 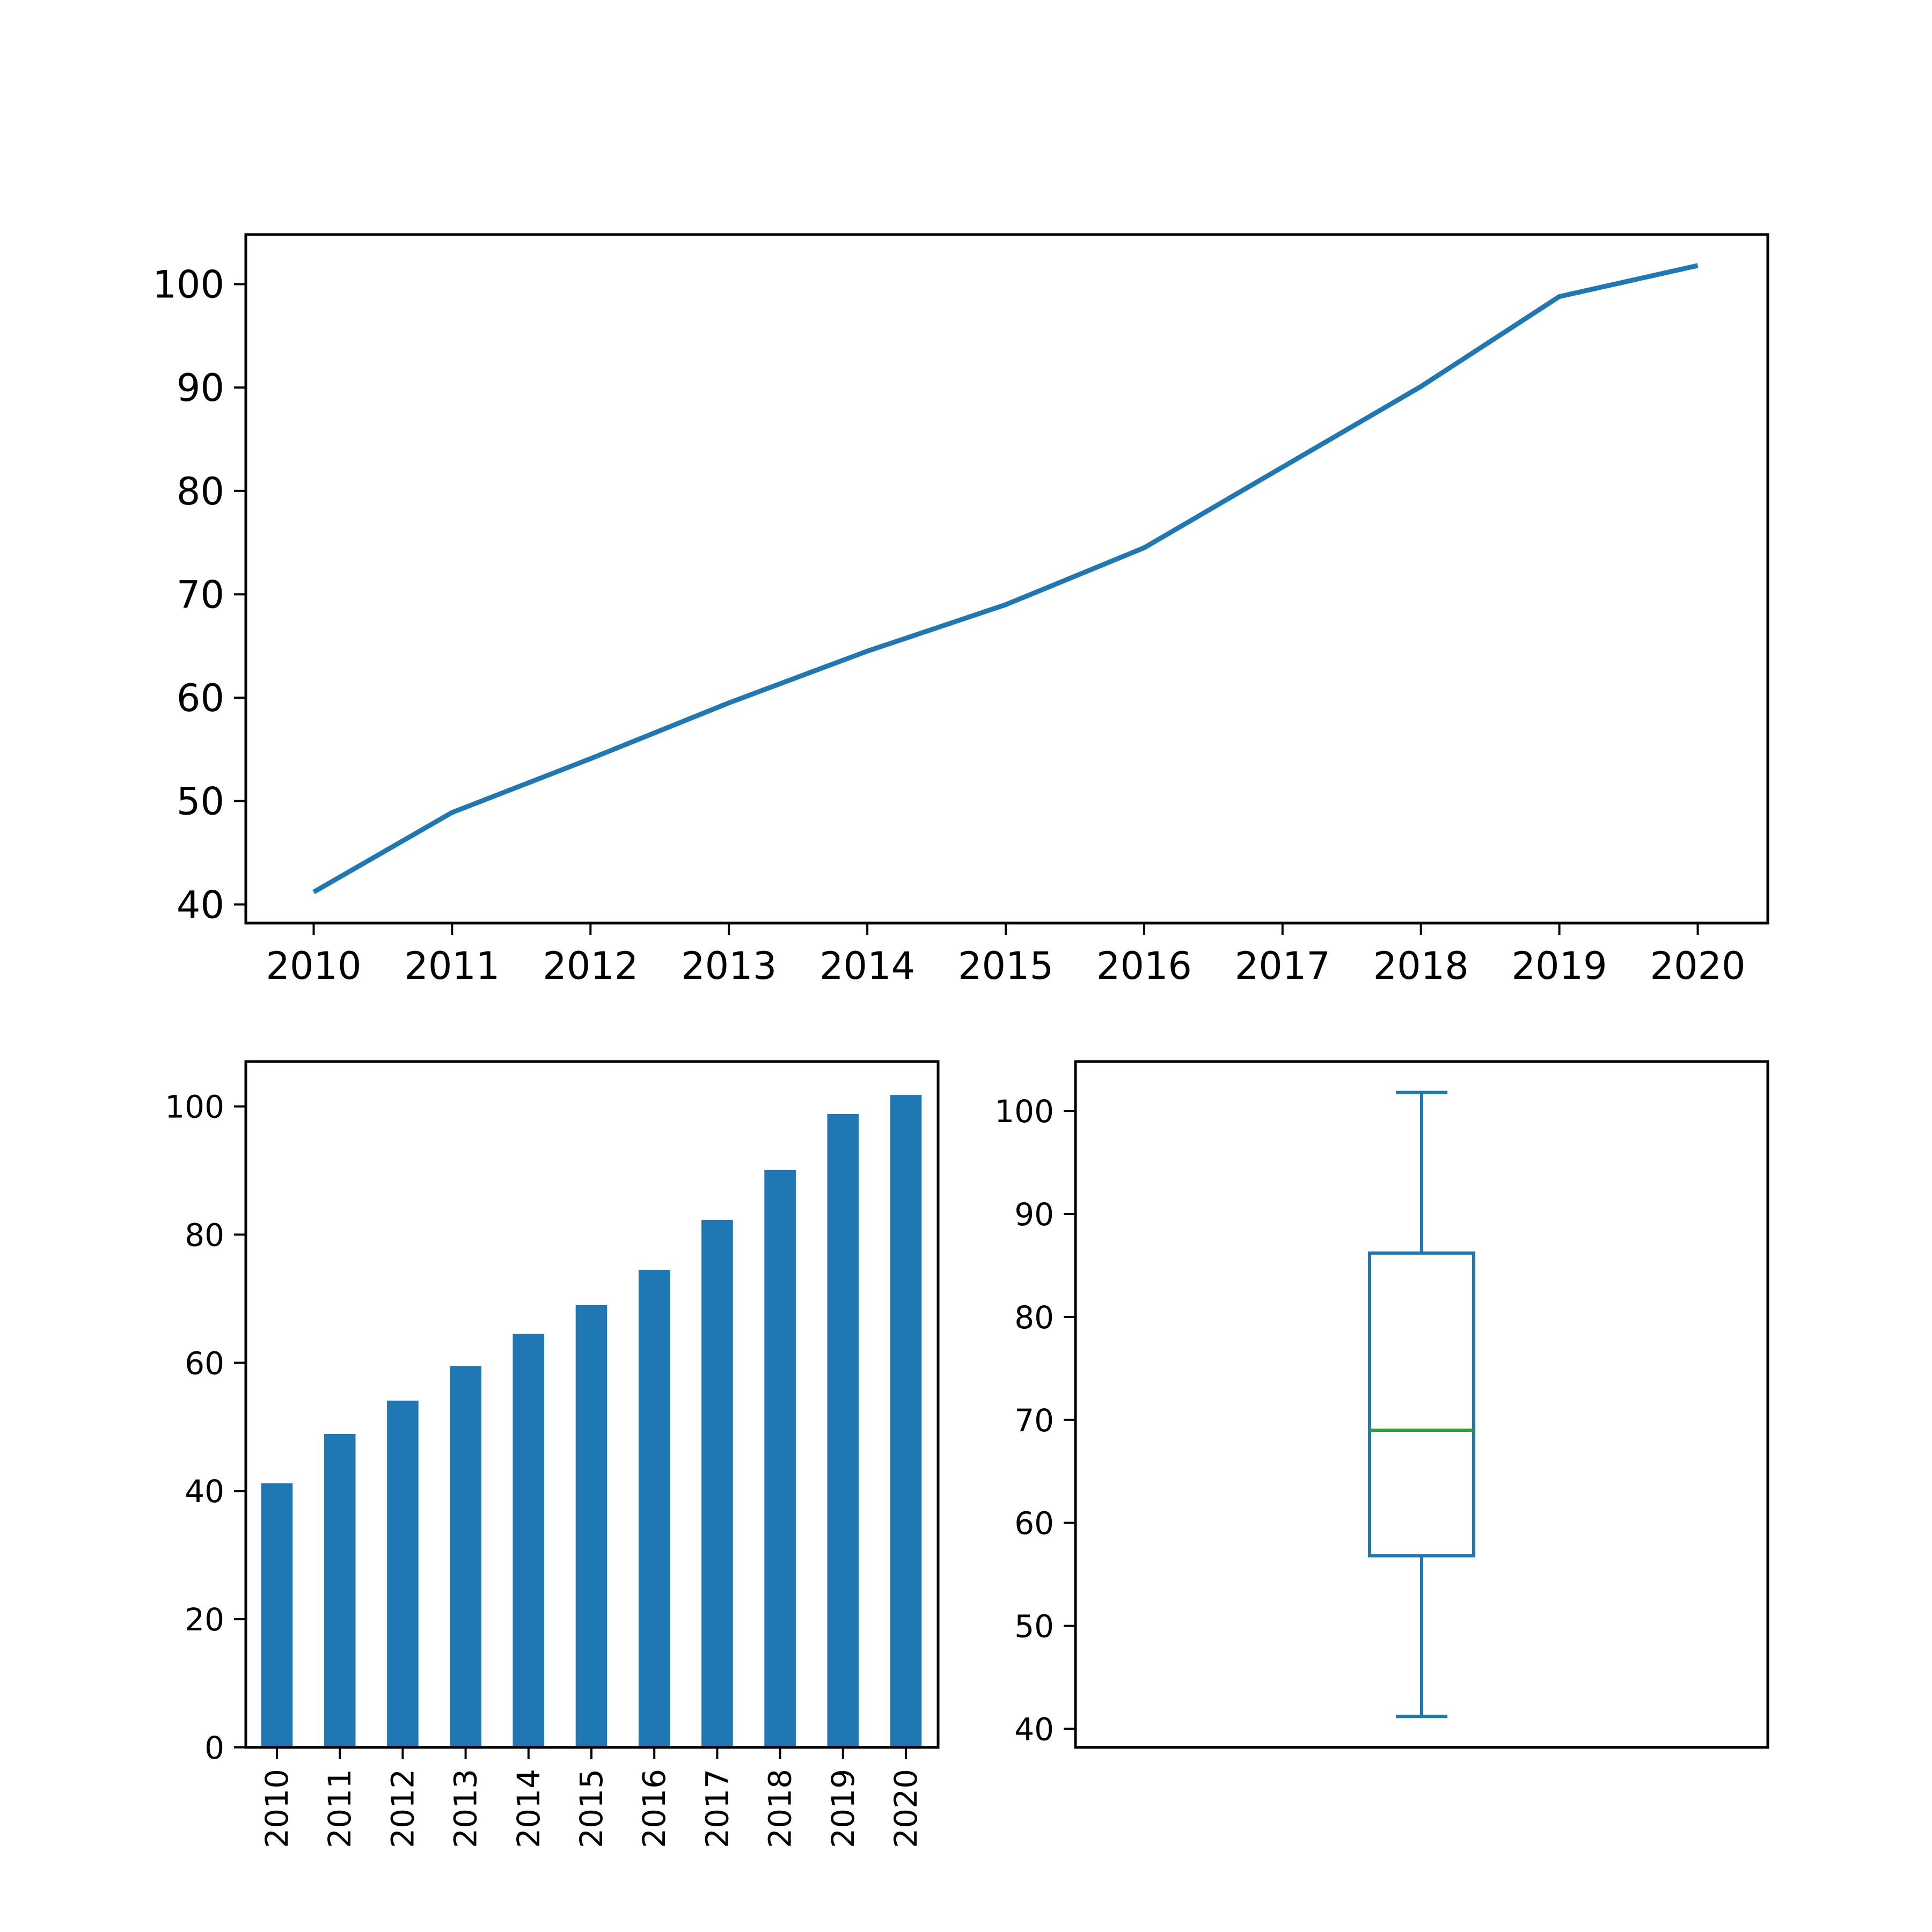 What do you see at coordinates (204, 1619) in the screenshot?
I see `y-tick-label: 20` at bounding box center [204, 1619].